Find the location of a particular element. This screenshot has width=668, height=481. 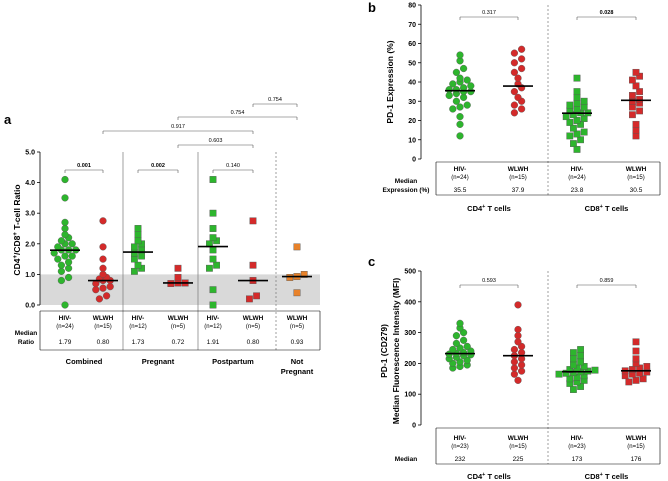

group-label-sup: + is located at coordinates (483, 207).